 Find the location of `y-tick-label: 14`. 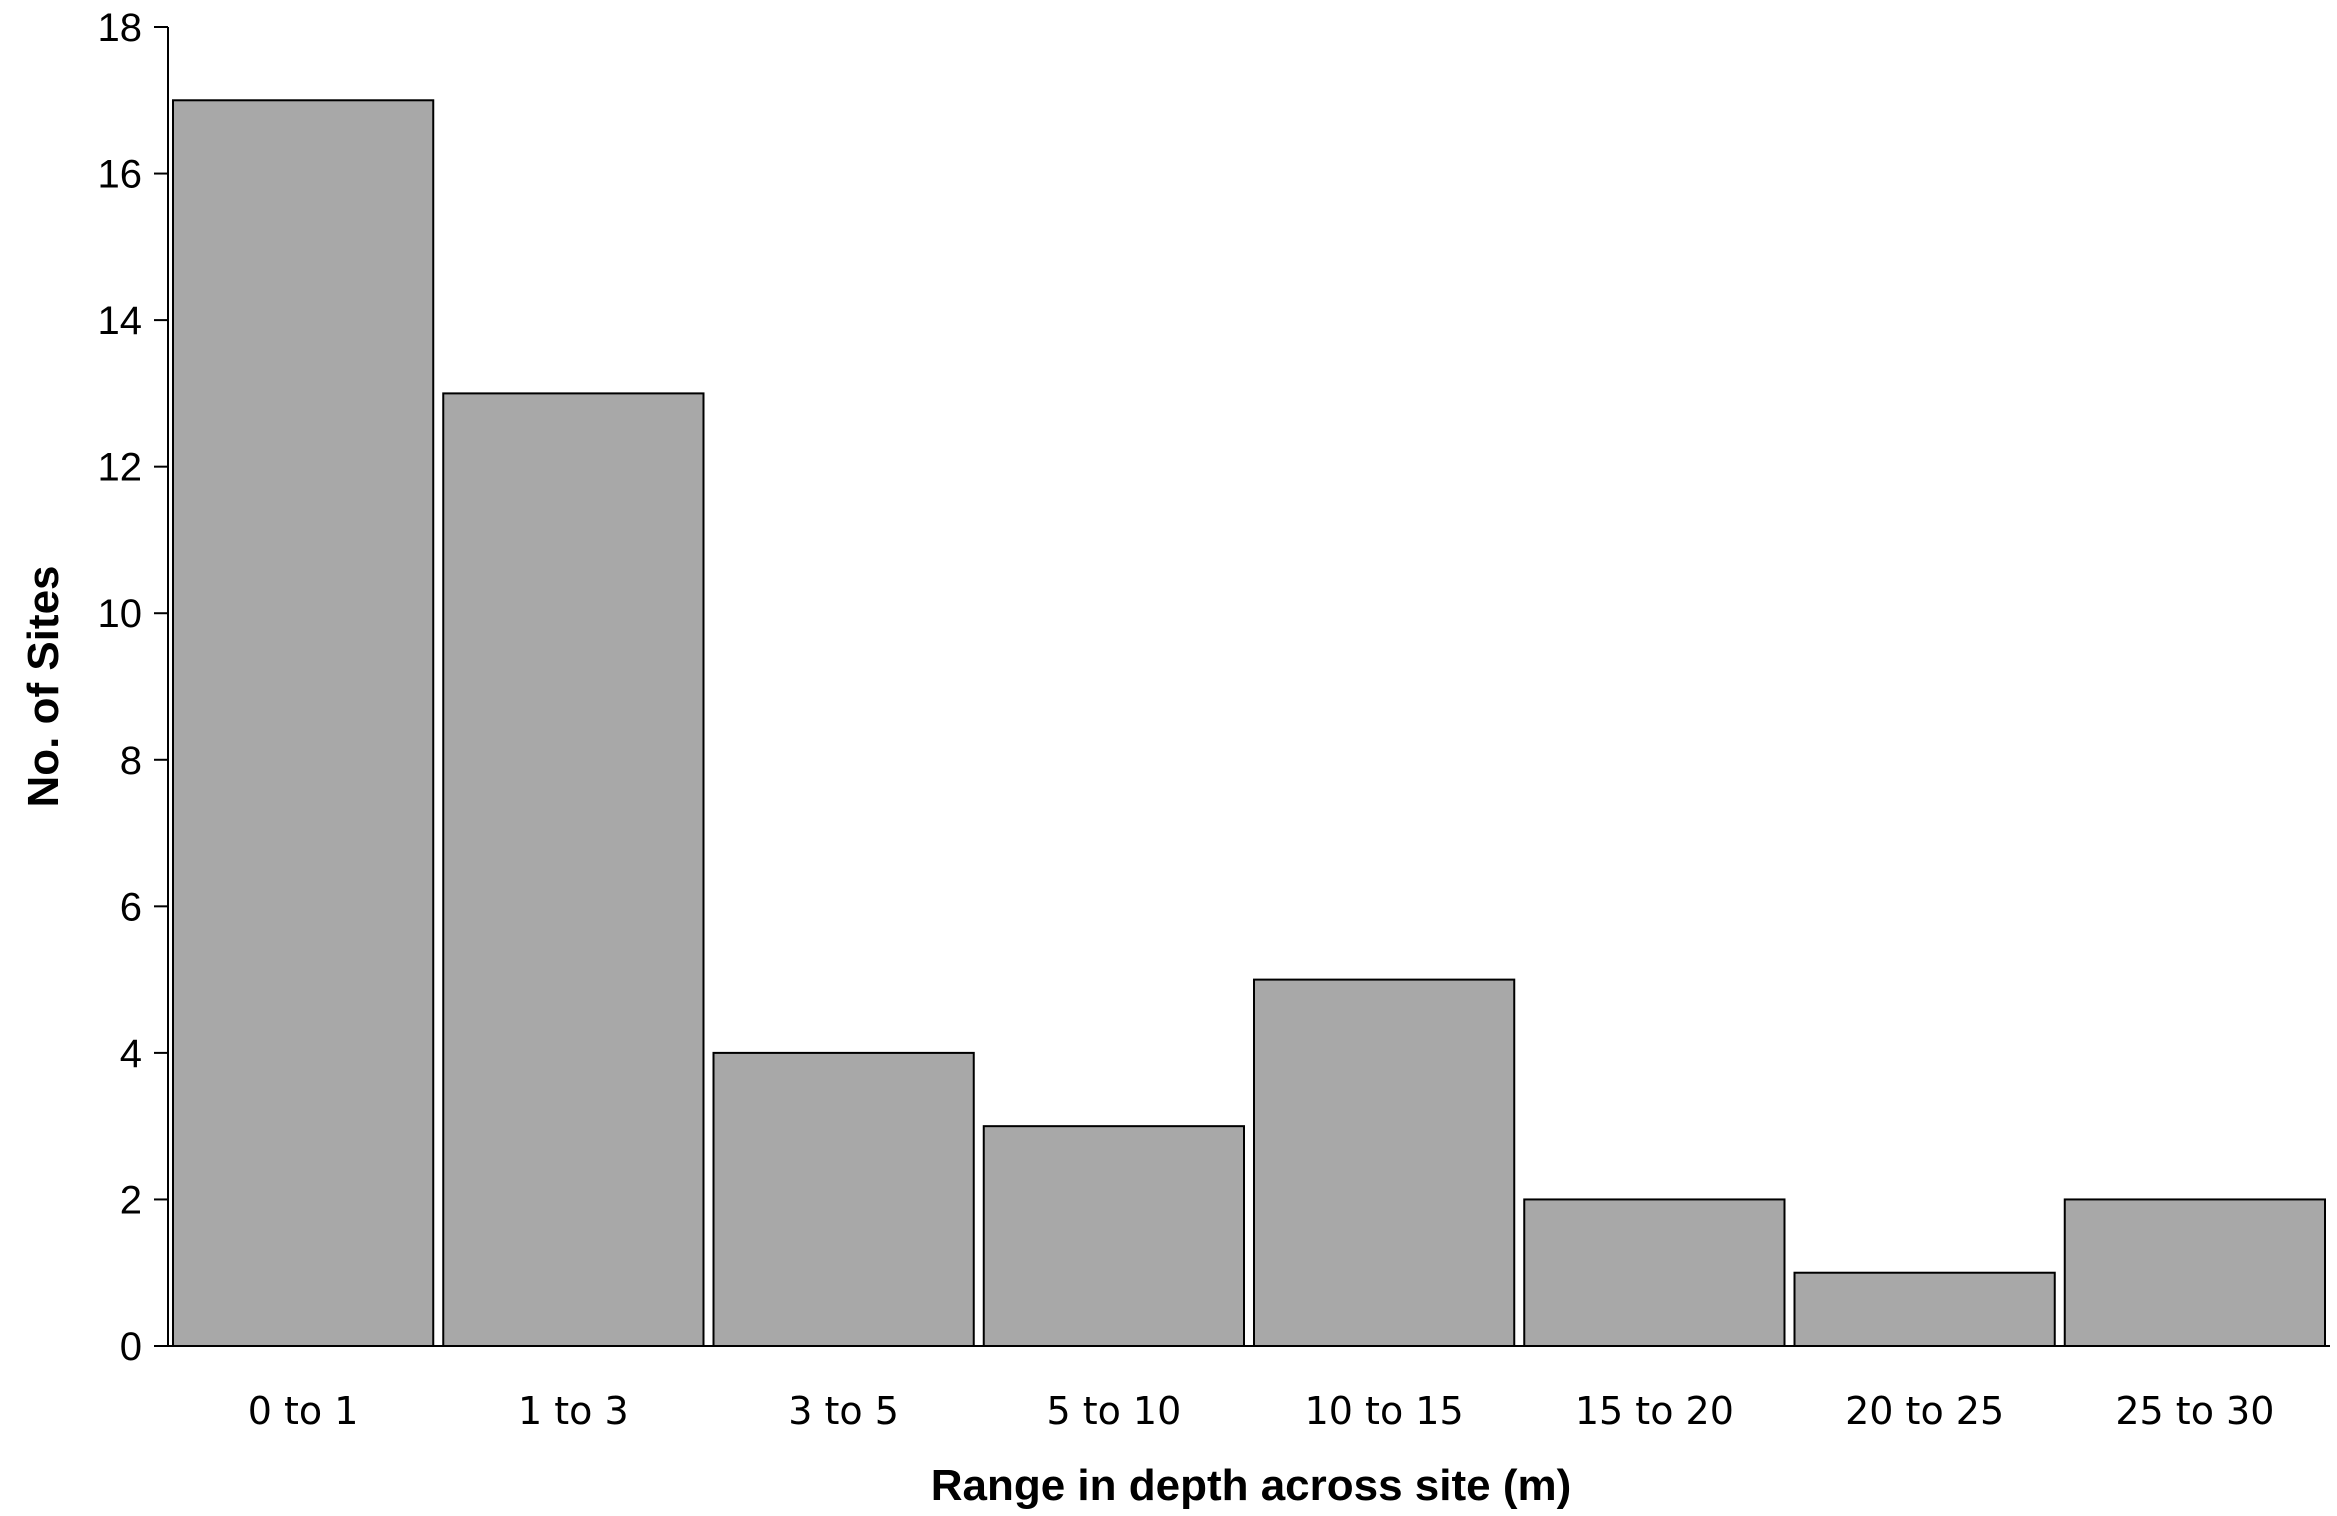

y-tick-label: 14 is located at coordinates (120, 321).